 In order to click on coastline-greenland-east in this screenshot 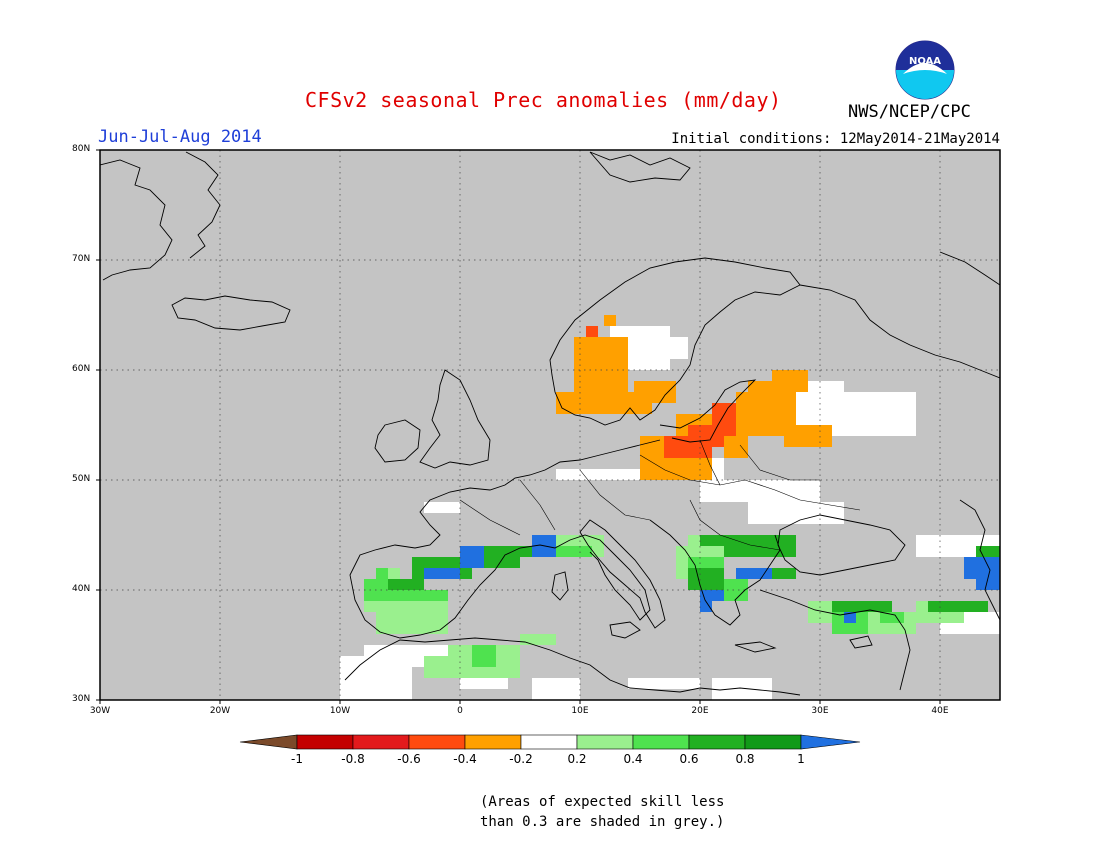, I will do `click(203, 205)`.